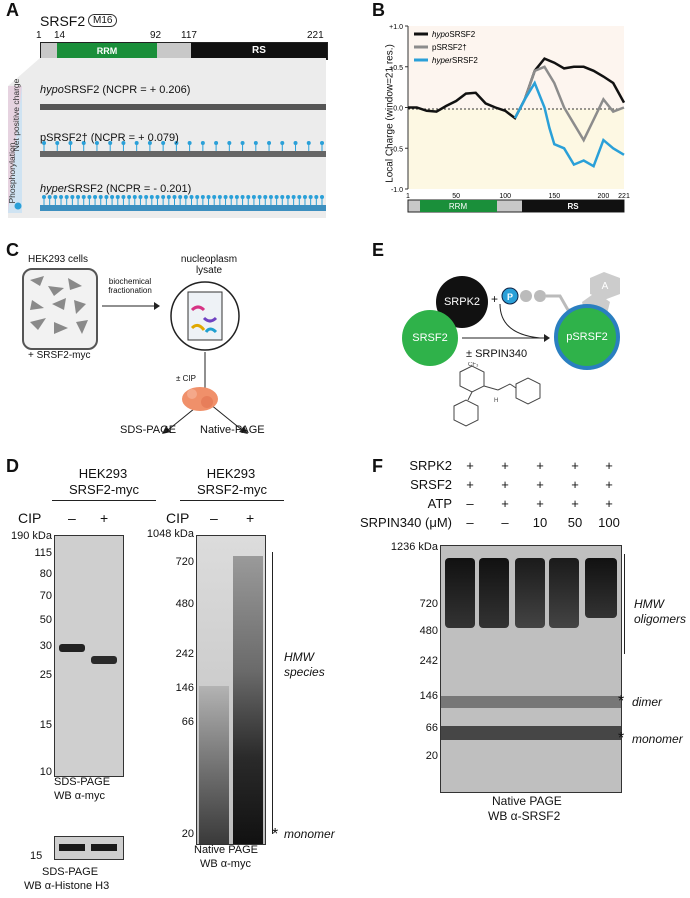 The width and height of the screenshot is (690, 898). I want to click on marker-label: 70, so click(45, 596).